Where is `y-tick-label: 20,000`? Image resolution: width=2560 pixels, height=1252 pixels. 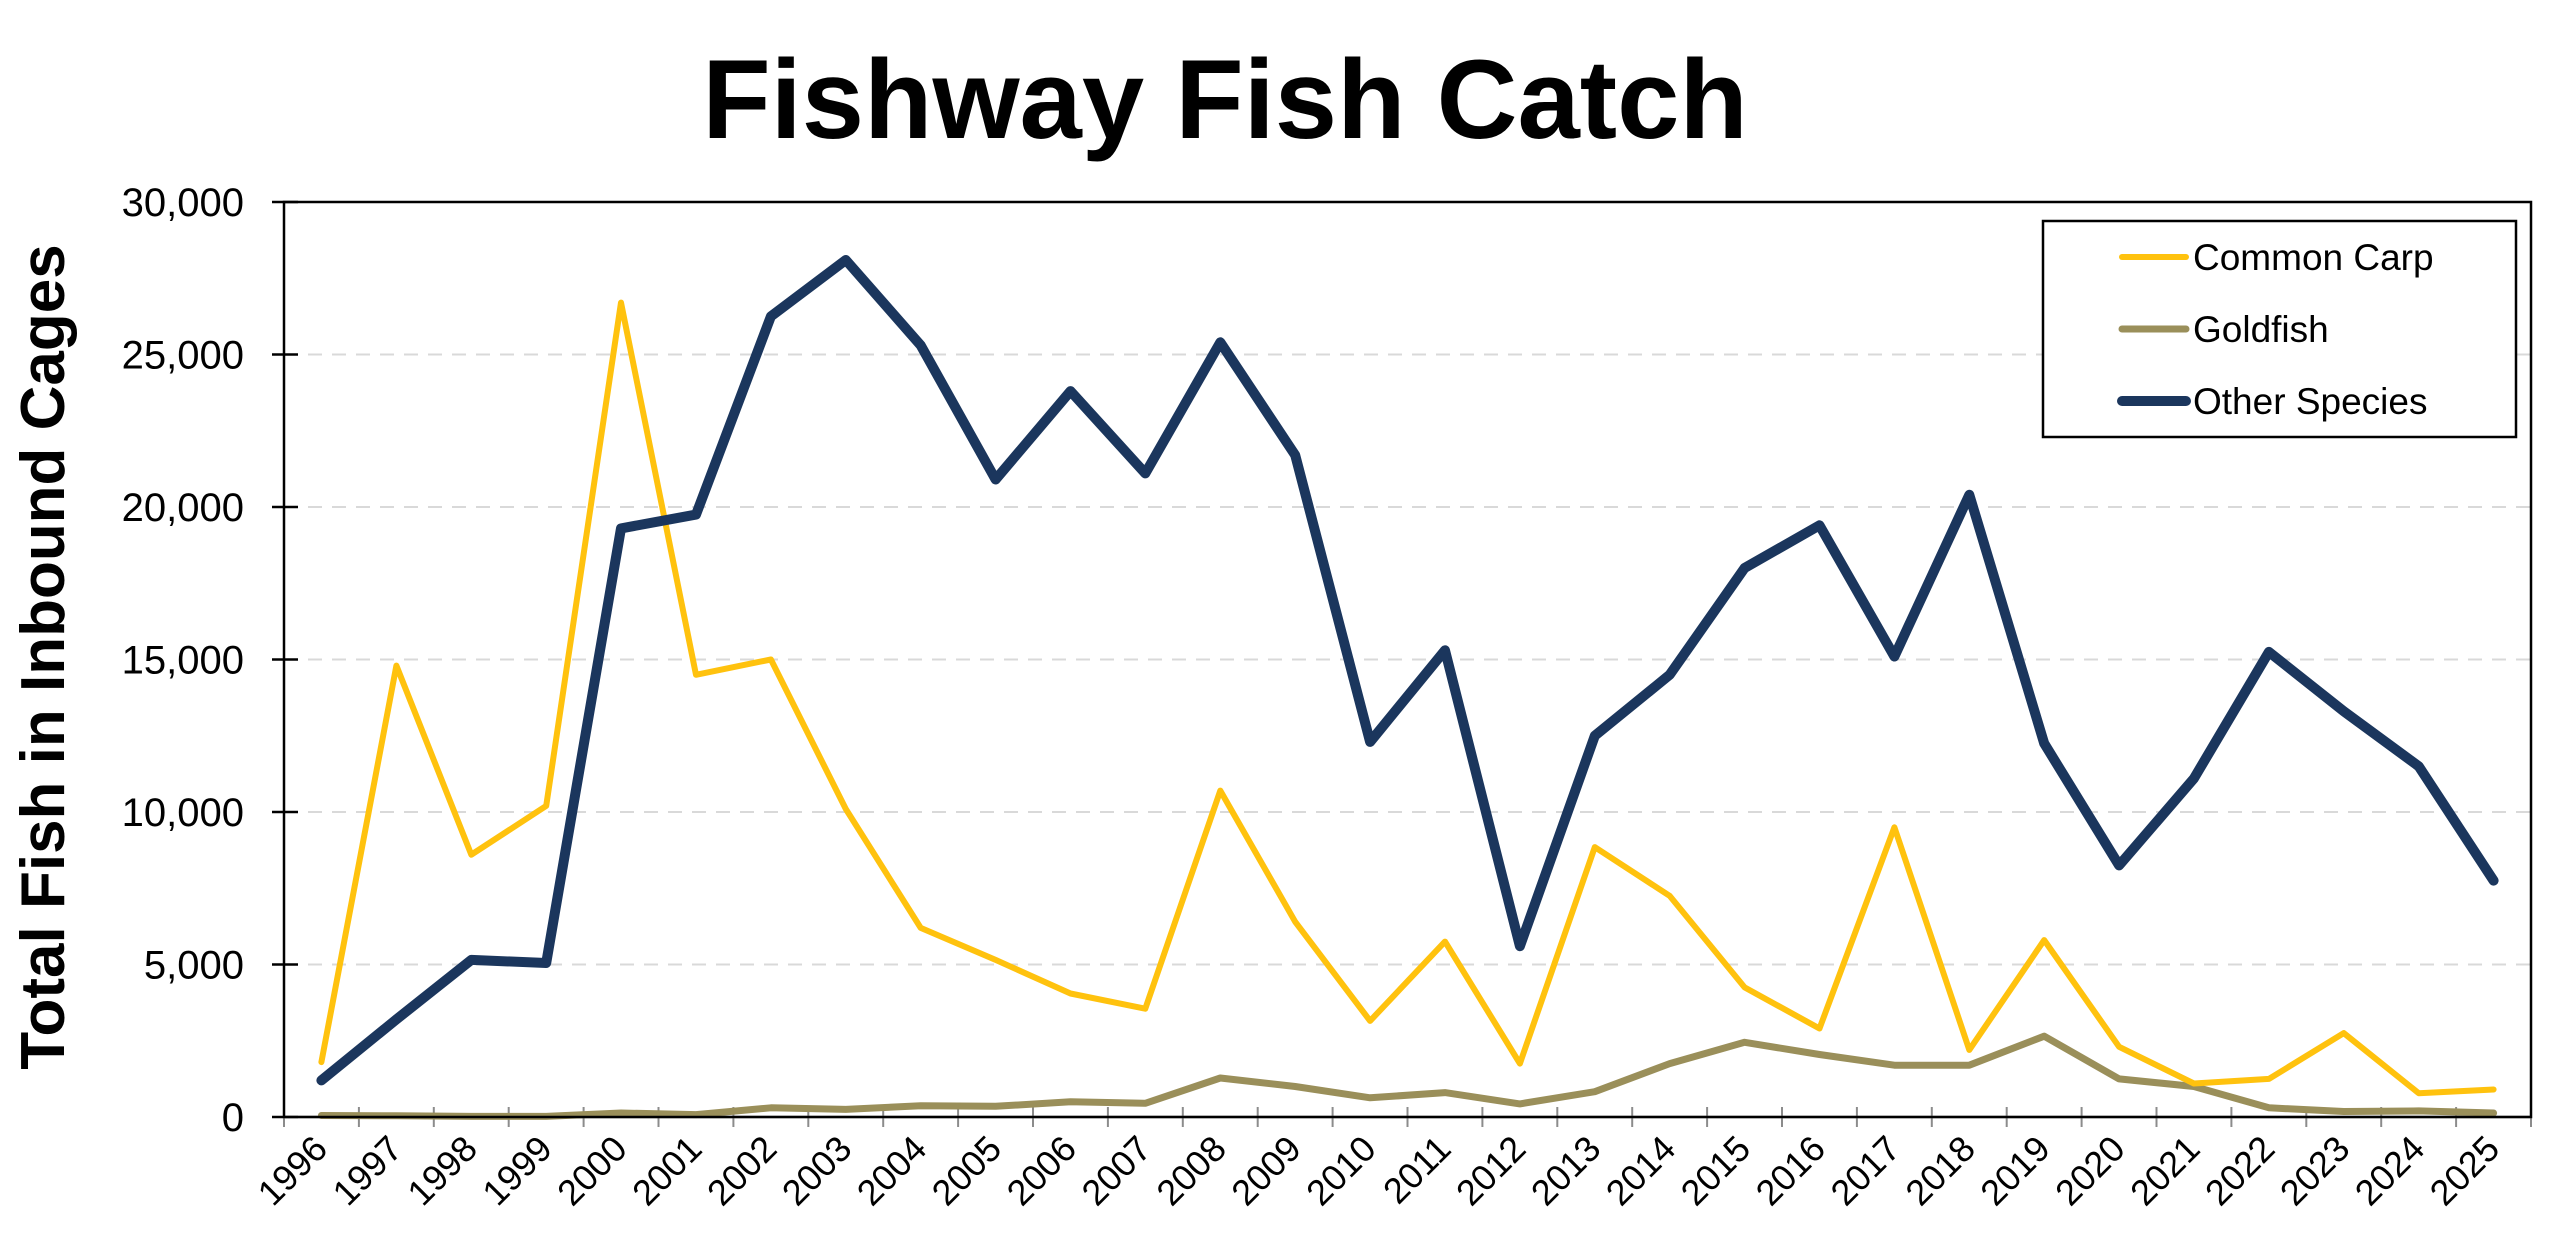
y-tick-label: 20,000 is located at coordinates (183, 508).